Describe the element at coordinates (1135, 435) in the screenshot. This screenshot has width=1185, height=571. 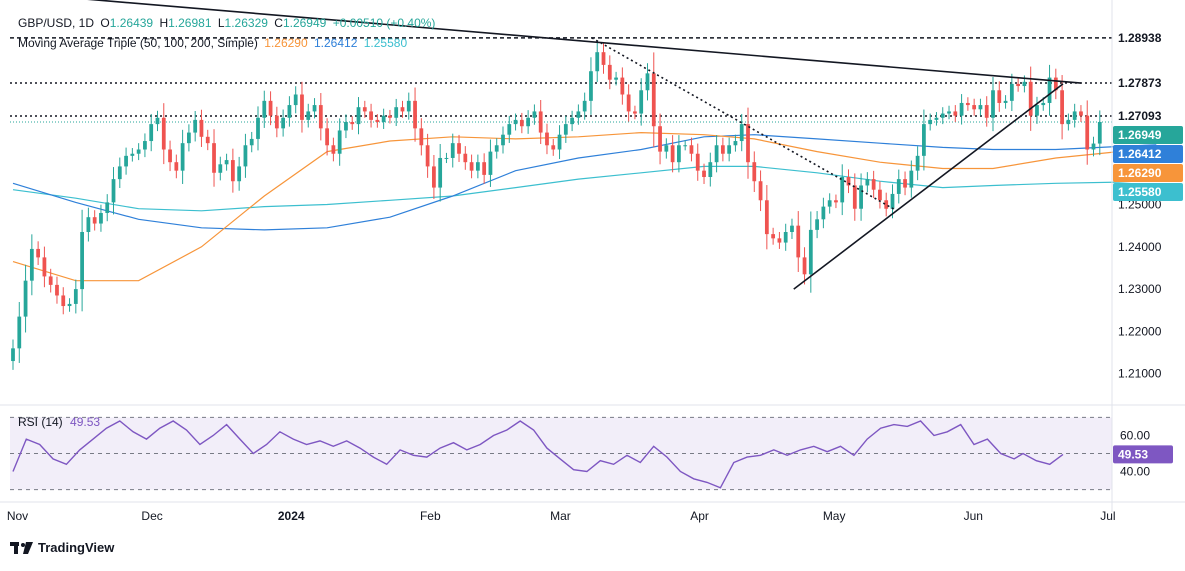
I see `rsi-tick-label: 60.00` at that location.